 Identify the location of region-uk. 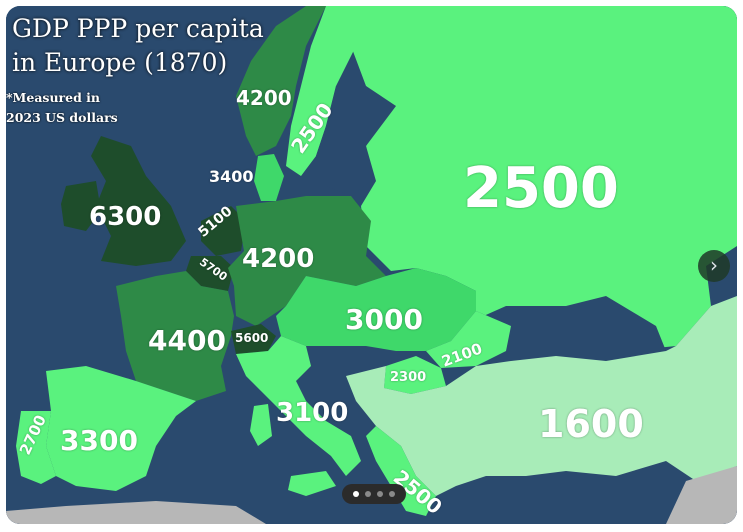
(138, 201).